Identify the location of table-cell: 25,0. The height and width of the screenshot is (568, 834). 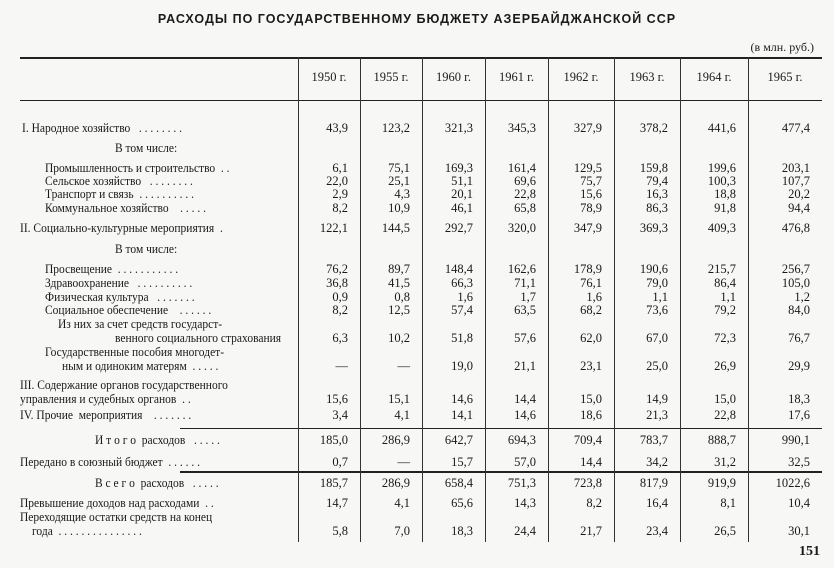
(657, 366).